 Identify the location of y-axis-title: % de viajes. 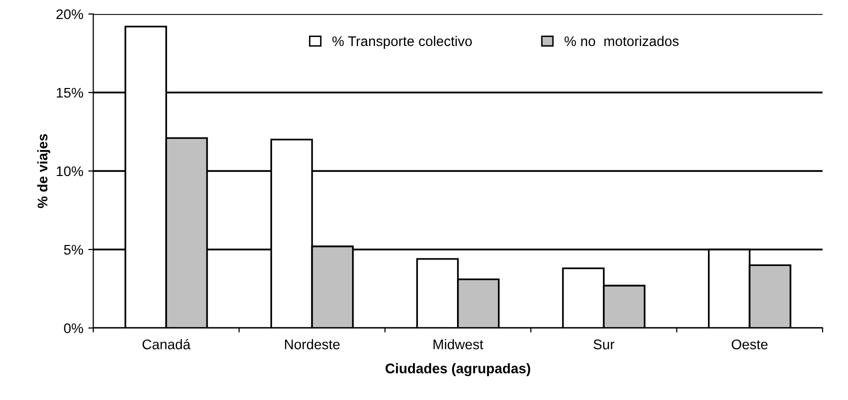
(43, 171).